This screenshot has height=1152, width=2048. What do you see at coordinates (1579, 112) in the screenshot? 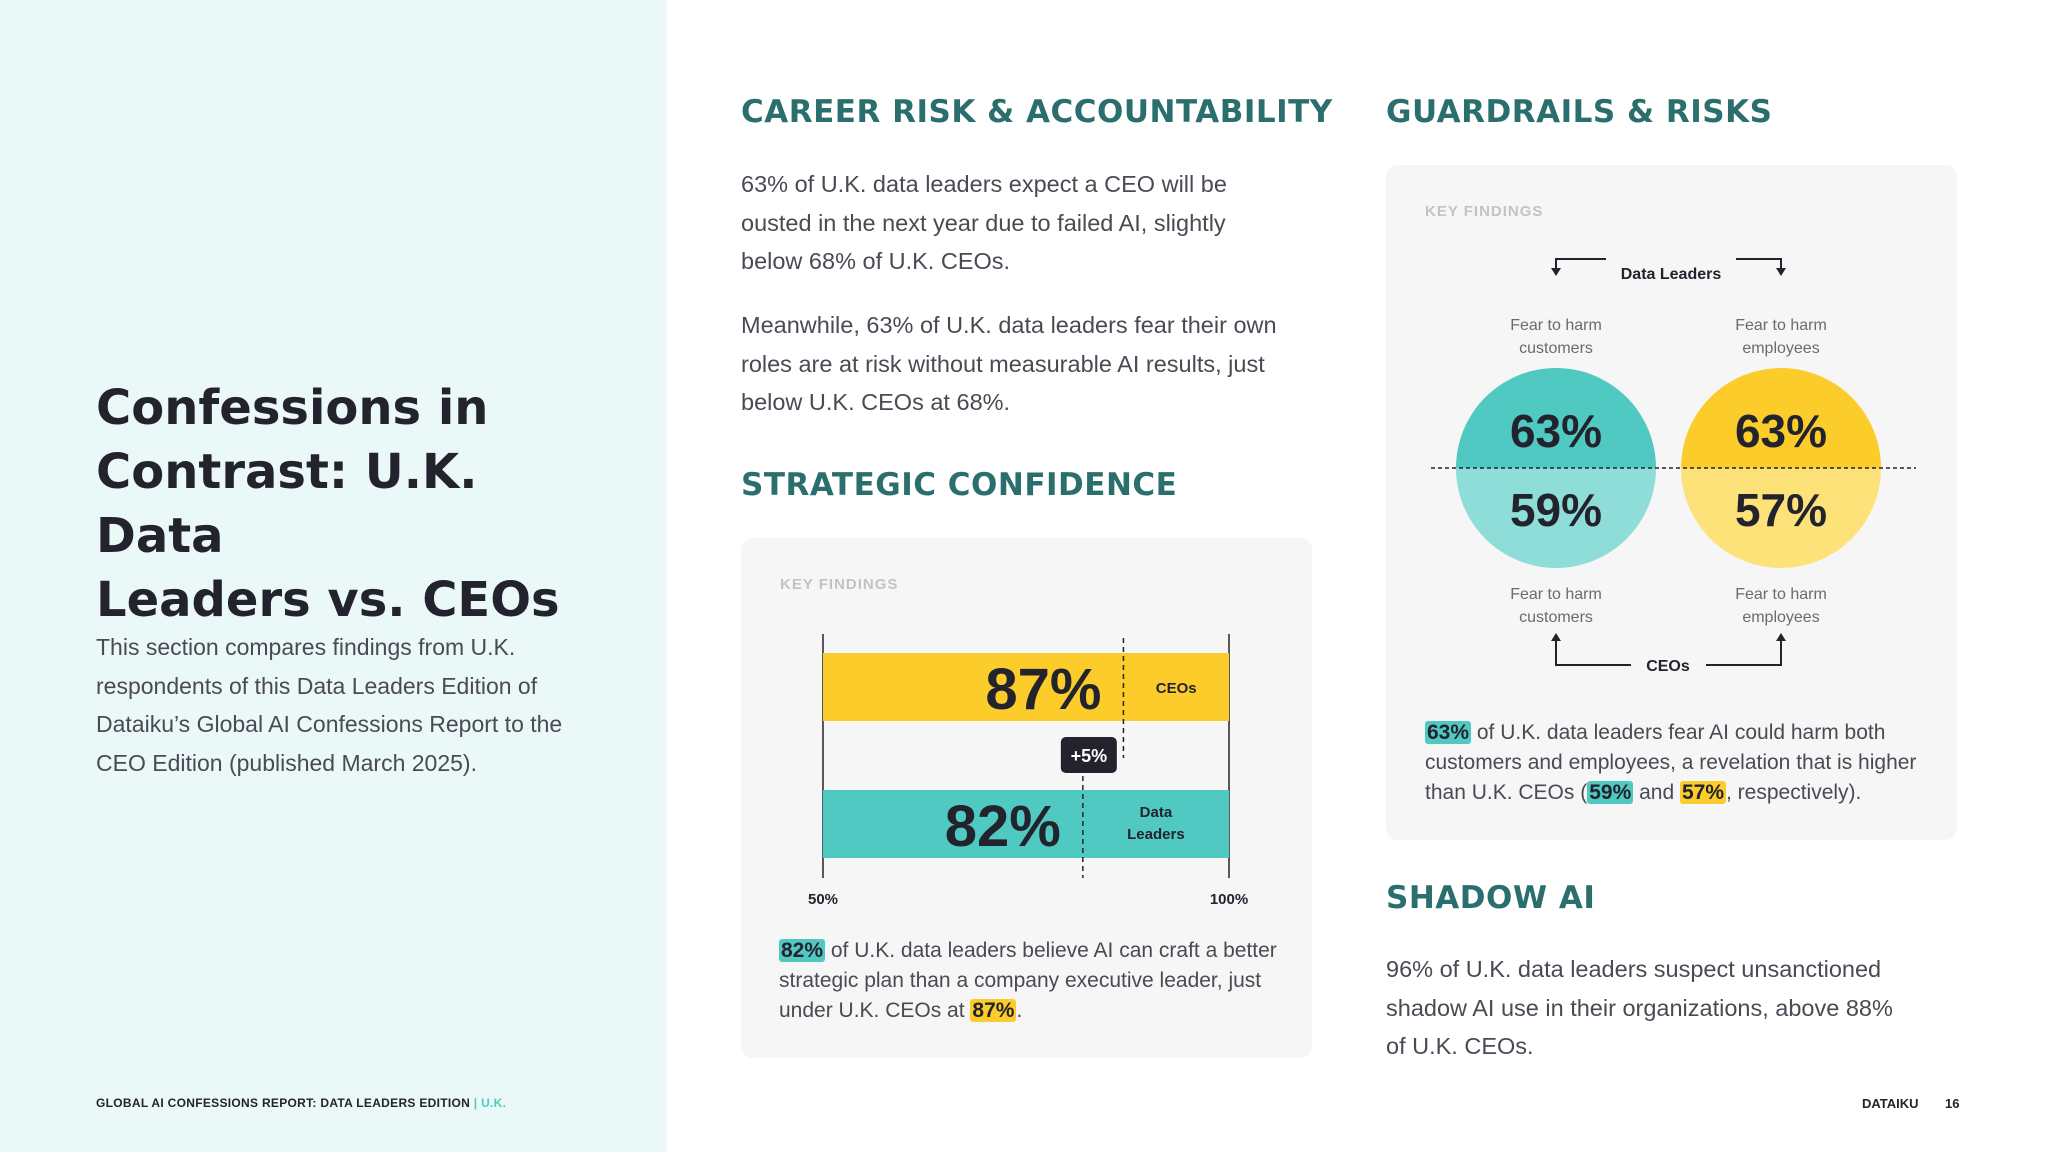
I see `guardrails-heading: GUARDRAILS & RISKS` at bounding box center [1579, 112].